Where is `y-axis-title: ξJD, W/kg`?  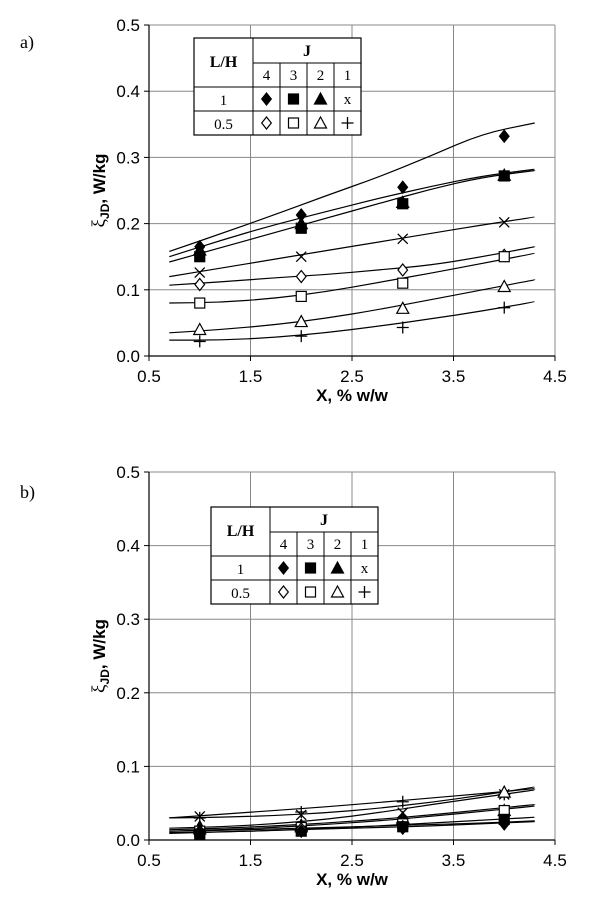 y-axis-title: ξJD, W/kg is located at coordinates (100, 656).